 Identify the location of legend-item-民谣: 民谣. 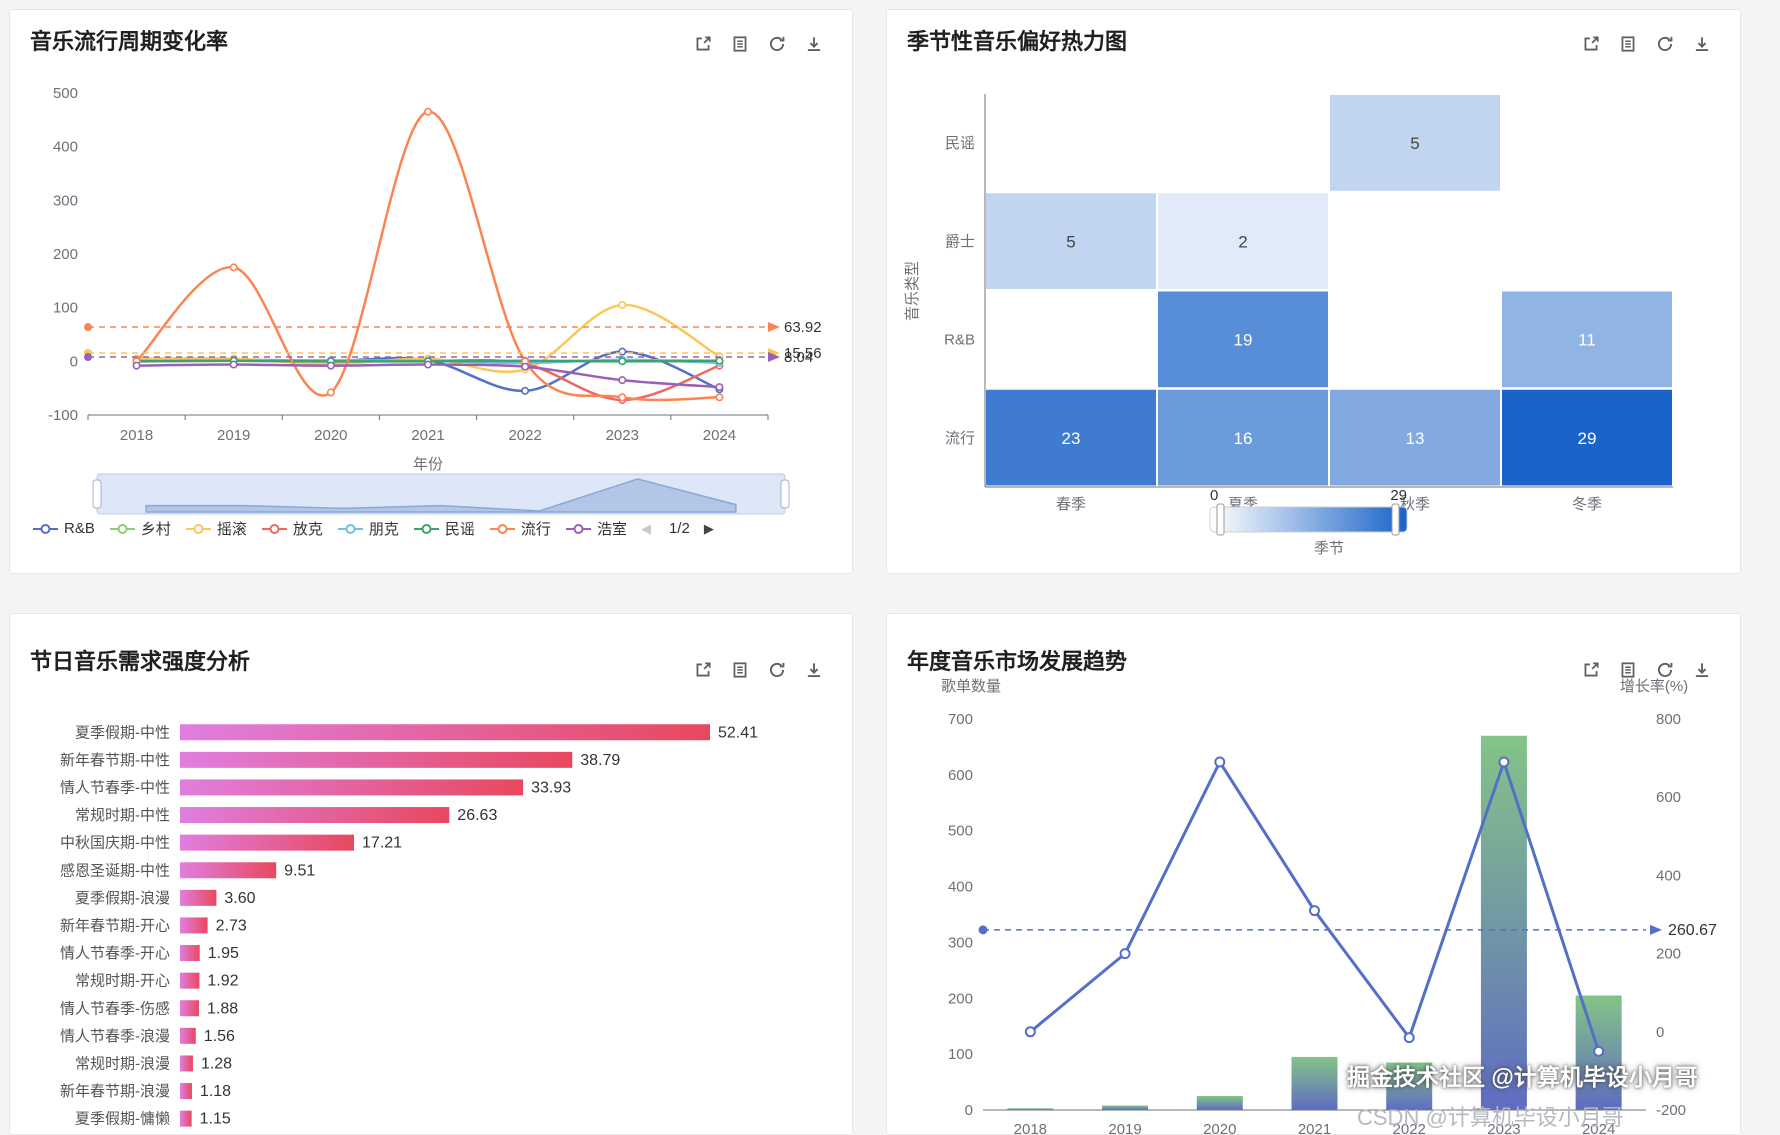
(444, 528).